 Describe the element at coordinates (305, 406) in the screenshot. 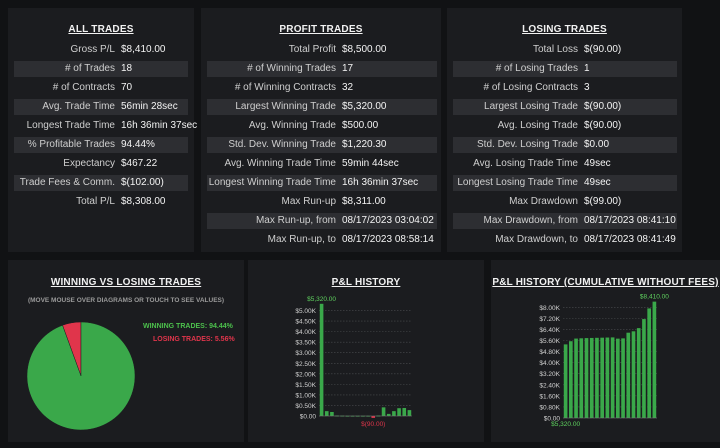

I see `pl-history-ytick: $0.50K` at that location.